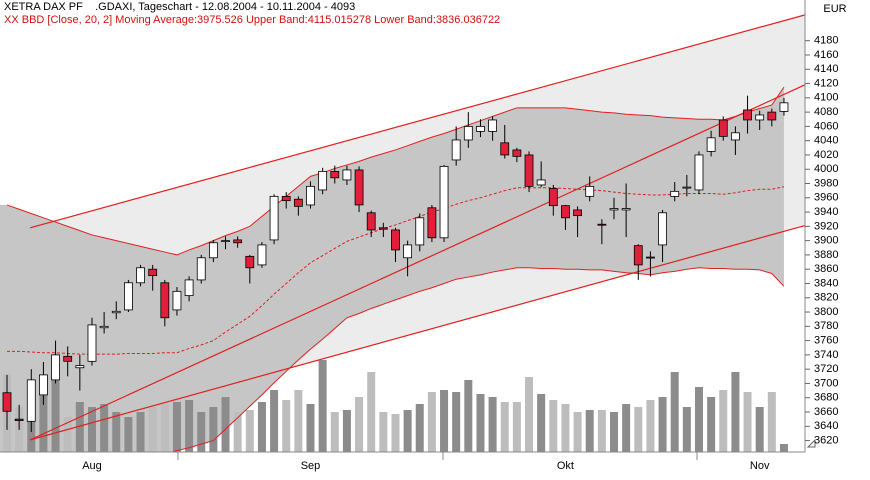 The width and height of the screenshot is (870, 480). I want to click on y-tick-label: 3980, so click(826, 183).